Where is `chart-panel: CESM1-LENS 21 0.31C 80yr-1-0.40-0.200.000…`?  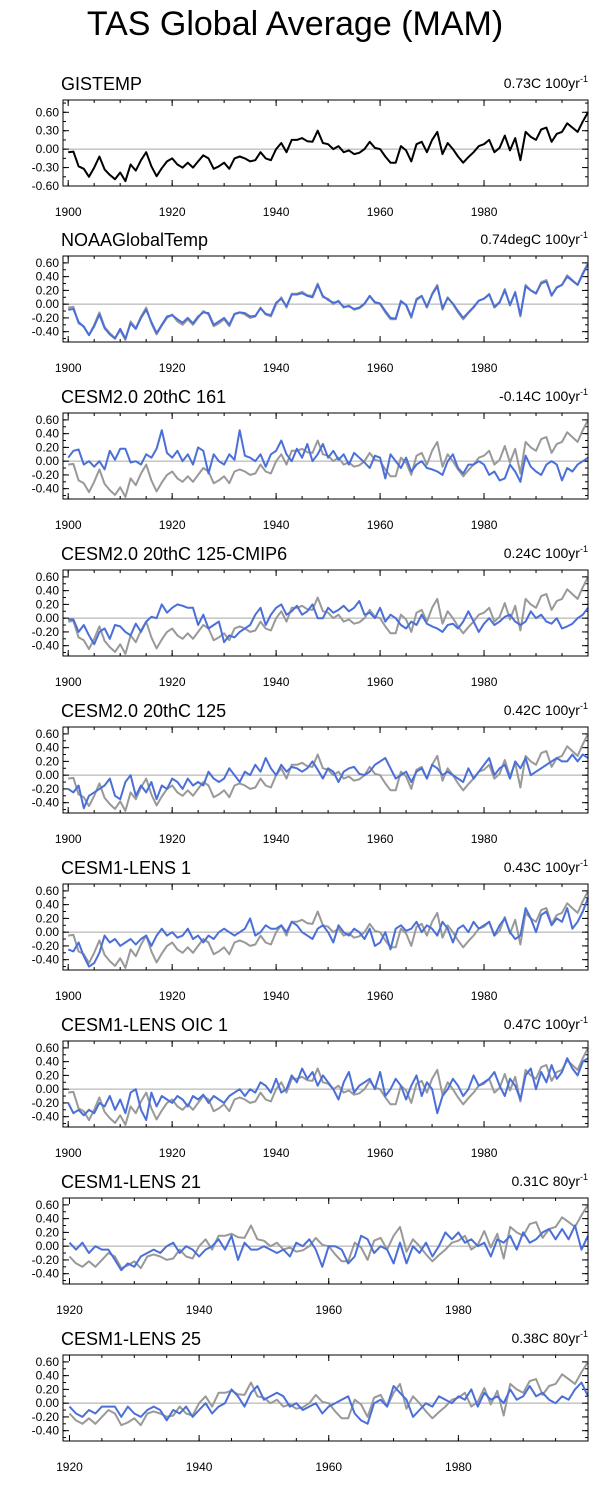
chart-panel: CESM1-LENS 21 0.31C 80yr-1-0.40-0.200.000… is located at coordinates (310, 1244).